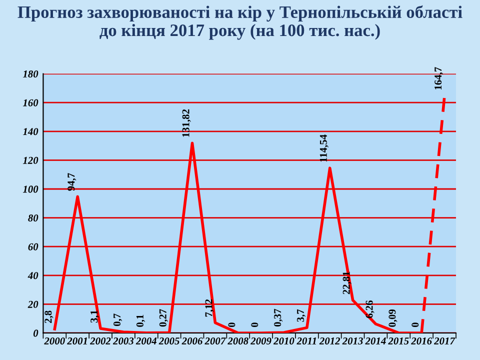  Describe the element at coordinates (306, 340) in the screenshot. I see `x-tick-label: 2011` at that location.